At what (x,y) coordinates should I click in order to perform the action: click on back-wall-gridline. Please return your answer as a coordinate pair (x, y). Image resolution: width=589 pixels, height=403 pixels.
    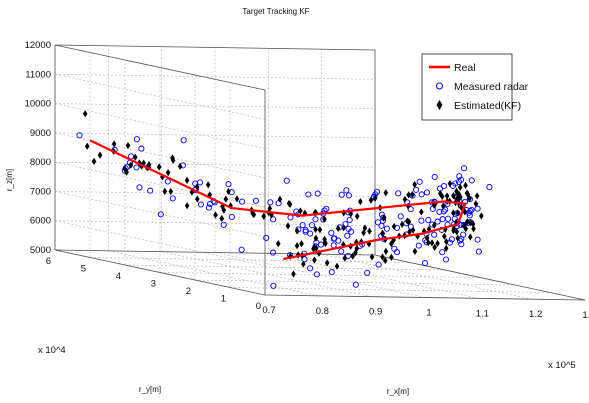
    Looking at the image, I should click on (215, 106).